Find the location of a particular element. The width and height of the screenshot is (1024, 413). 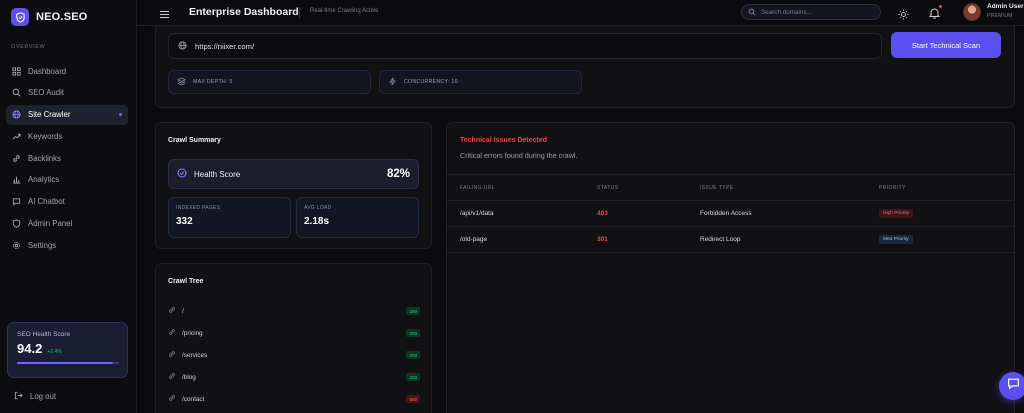

crawl-status-text: Real-time Crawling Active is located at coordinates (344, 11).